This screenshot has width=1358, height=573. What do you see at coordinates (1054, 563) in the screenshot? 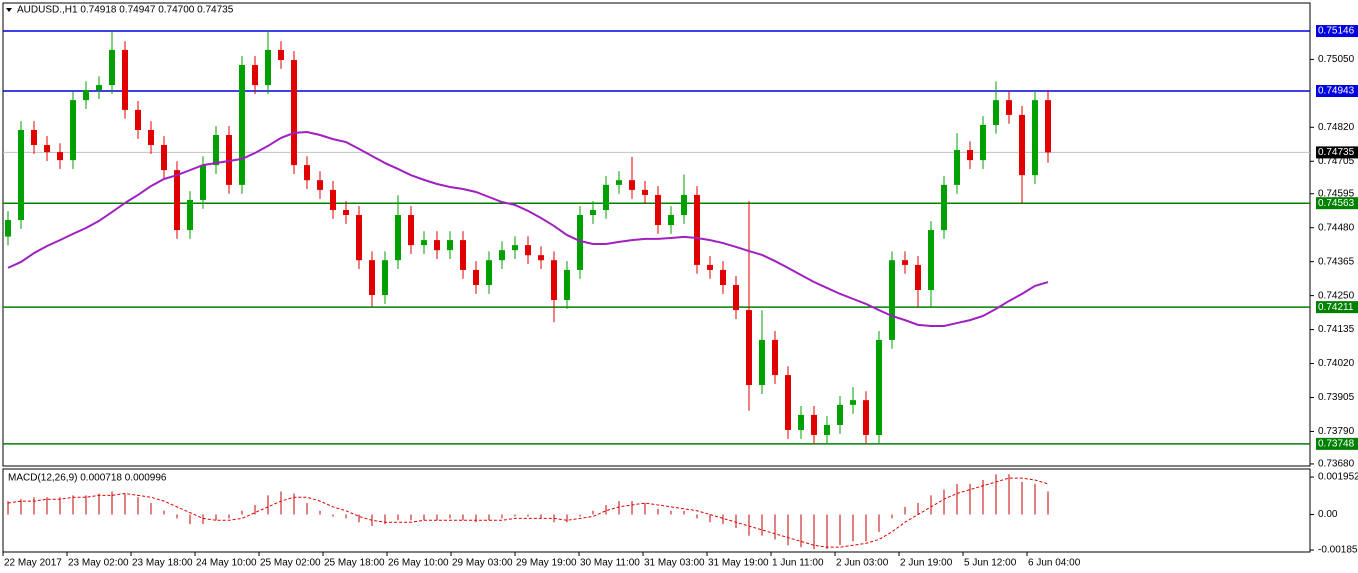
I see `x-tick-label: 6 Jun 04:00` at bounding box center [1054, 563].